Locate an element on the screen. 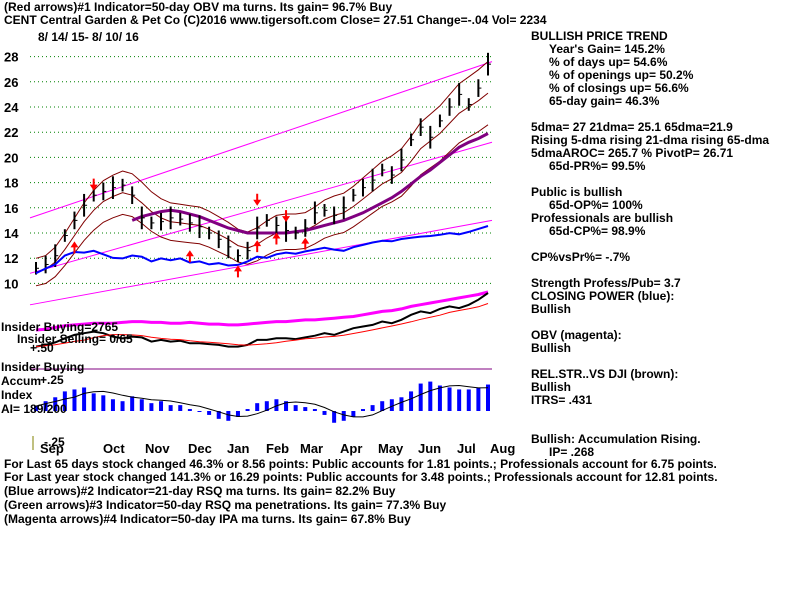 Image resolution: width=800 pixels, height=600 pixels. right-panel-line: Strength Profess/Pub= 3.7 is located at coordinates (606, 283).